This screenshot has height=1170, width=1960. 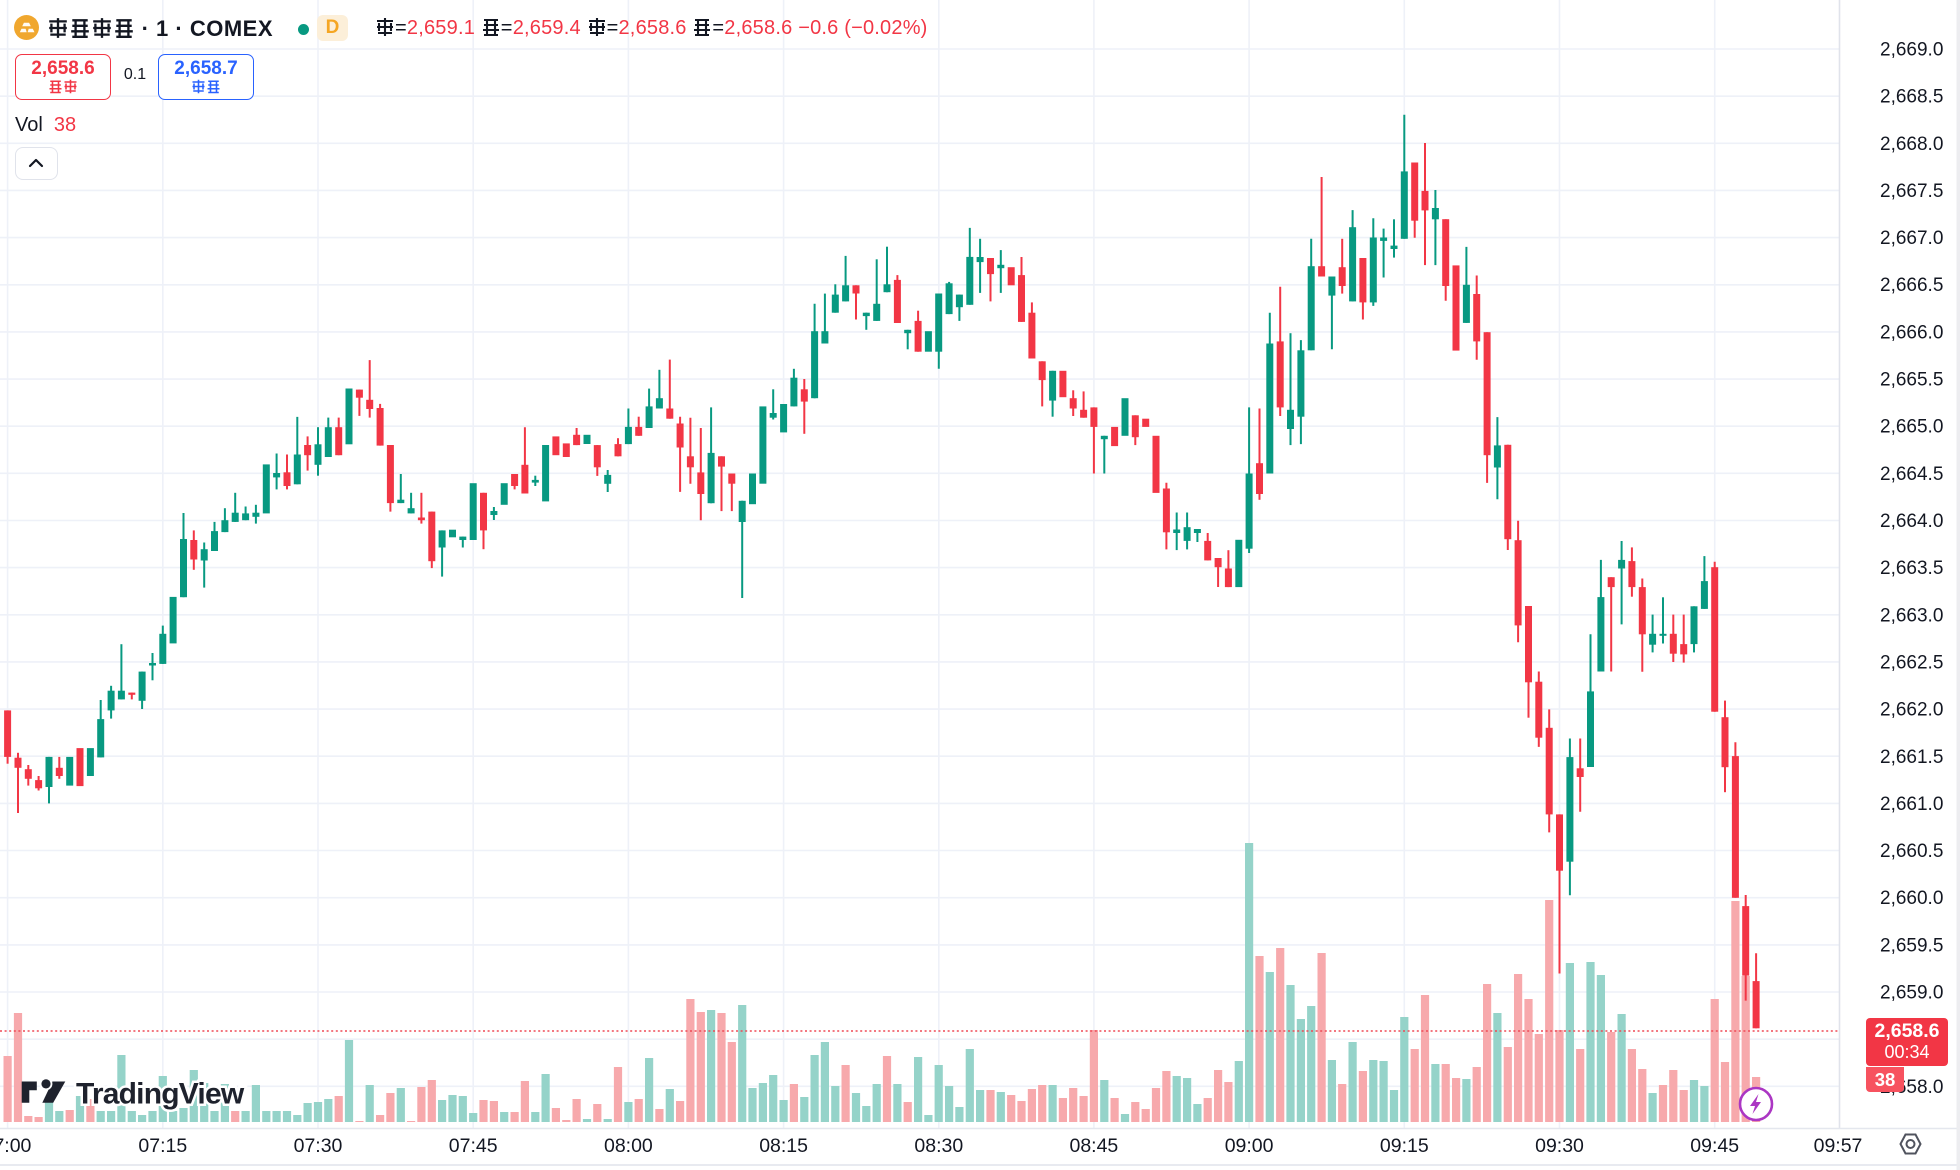 I want to click on svg-text: 07:45, so click(x=473, y=1146).